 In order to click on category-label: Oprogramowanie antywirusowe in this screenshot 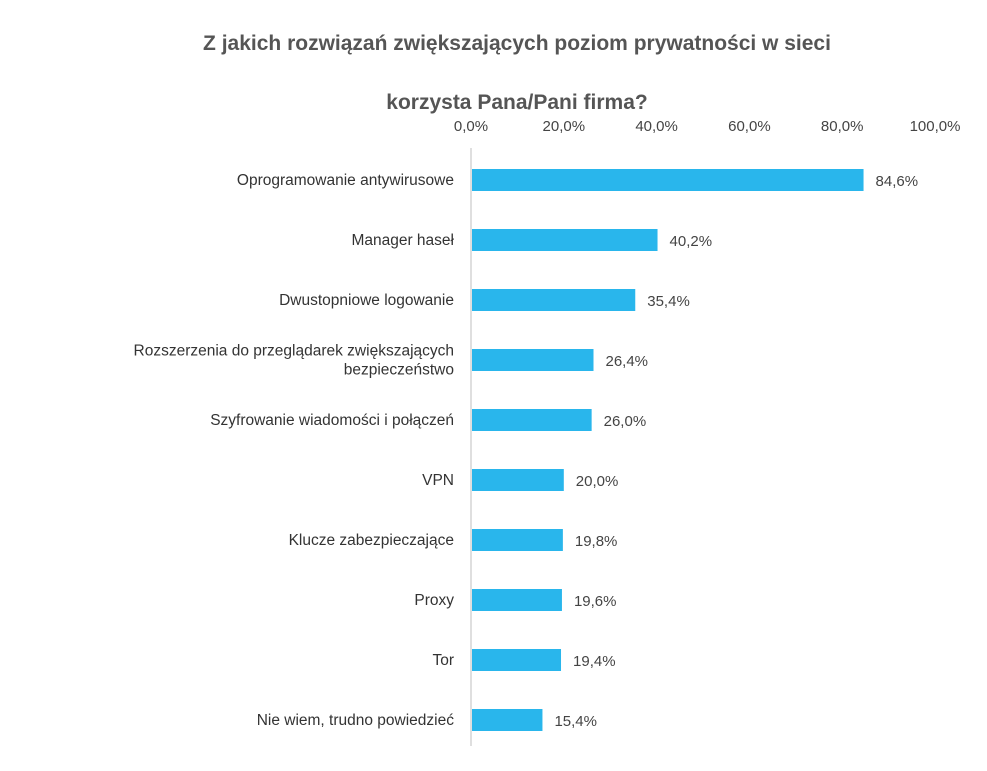, I will do `click(345, 180)`.